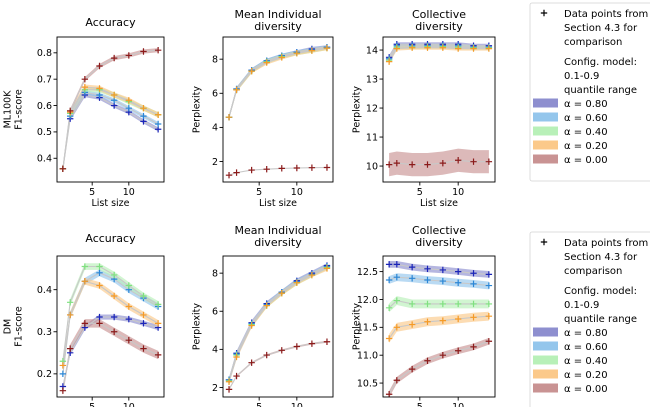  Describe the element at coordinates (44, 374) in the screenshot. I see `y-tick-label: 0.2` at that location.